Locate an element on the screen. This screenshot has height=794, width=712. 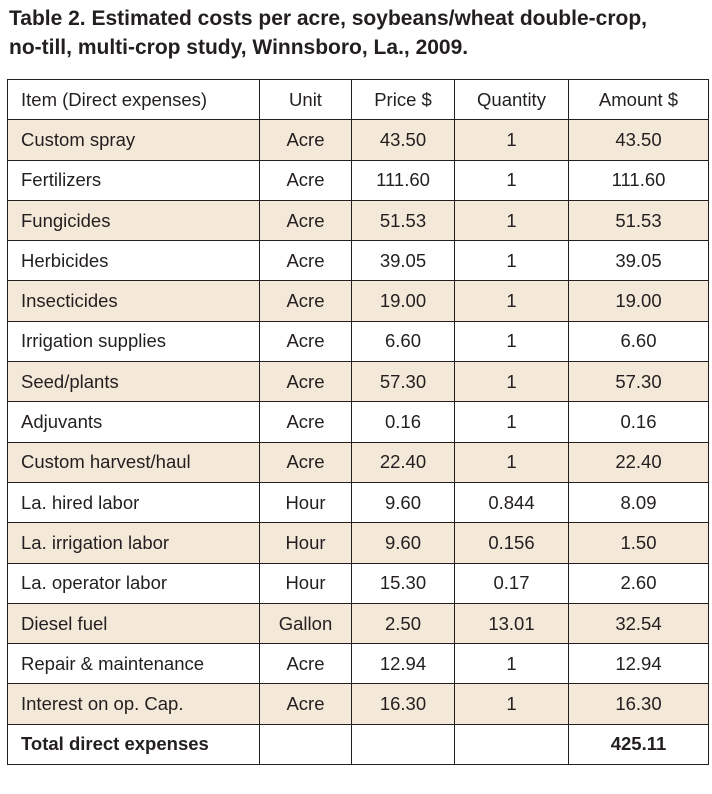
table-row: Custom spray Acre 43.50 1 43.50 is located at coordinates (358, 140).